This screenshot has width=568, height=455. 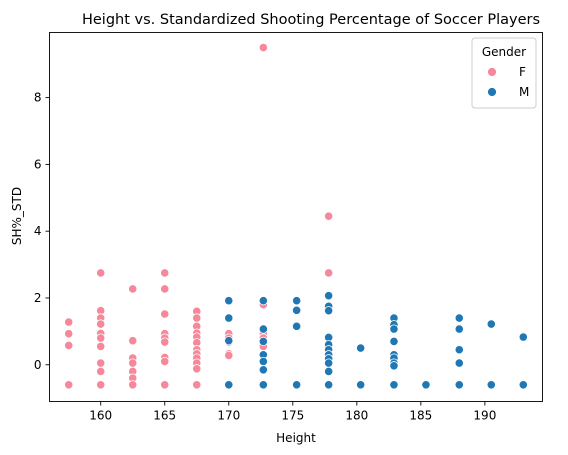 What do you see at coordinates (492, 92) in the screenshot?
I see `legend-marker-m` at bounding box center [492, 92].